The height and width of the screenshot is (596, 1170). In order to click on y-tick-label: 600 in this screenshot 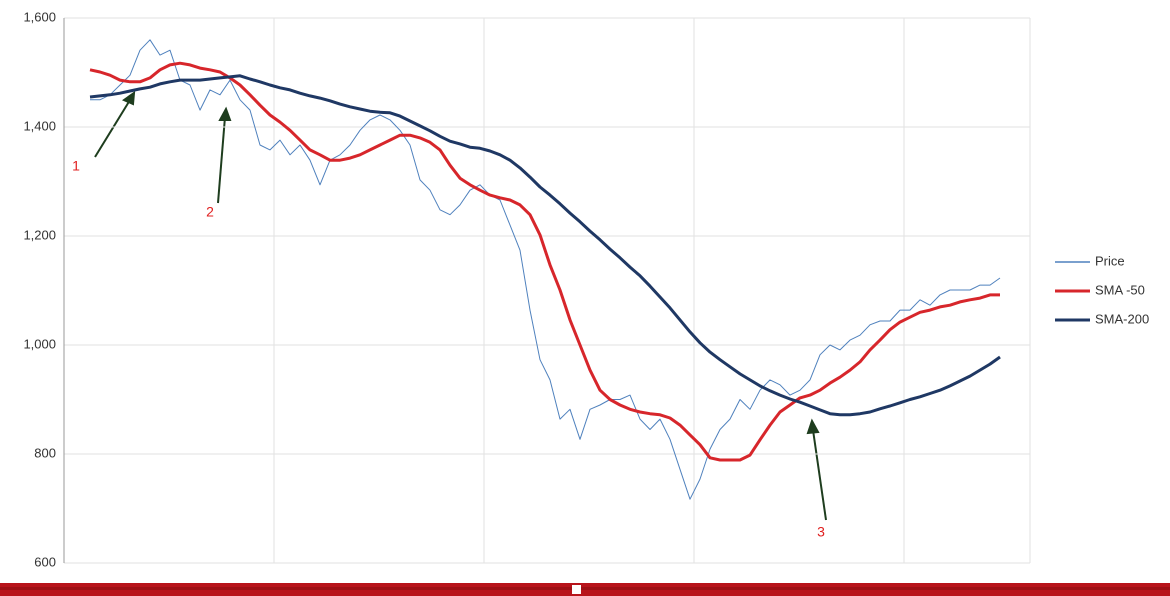, I will do `click(45, 561)`.